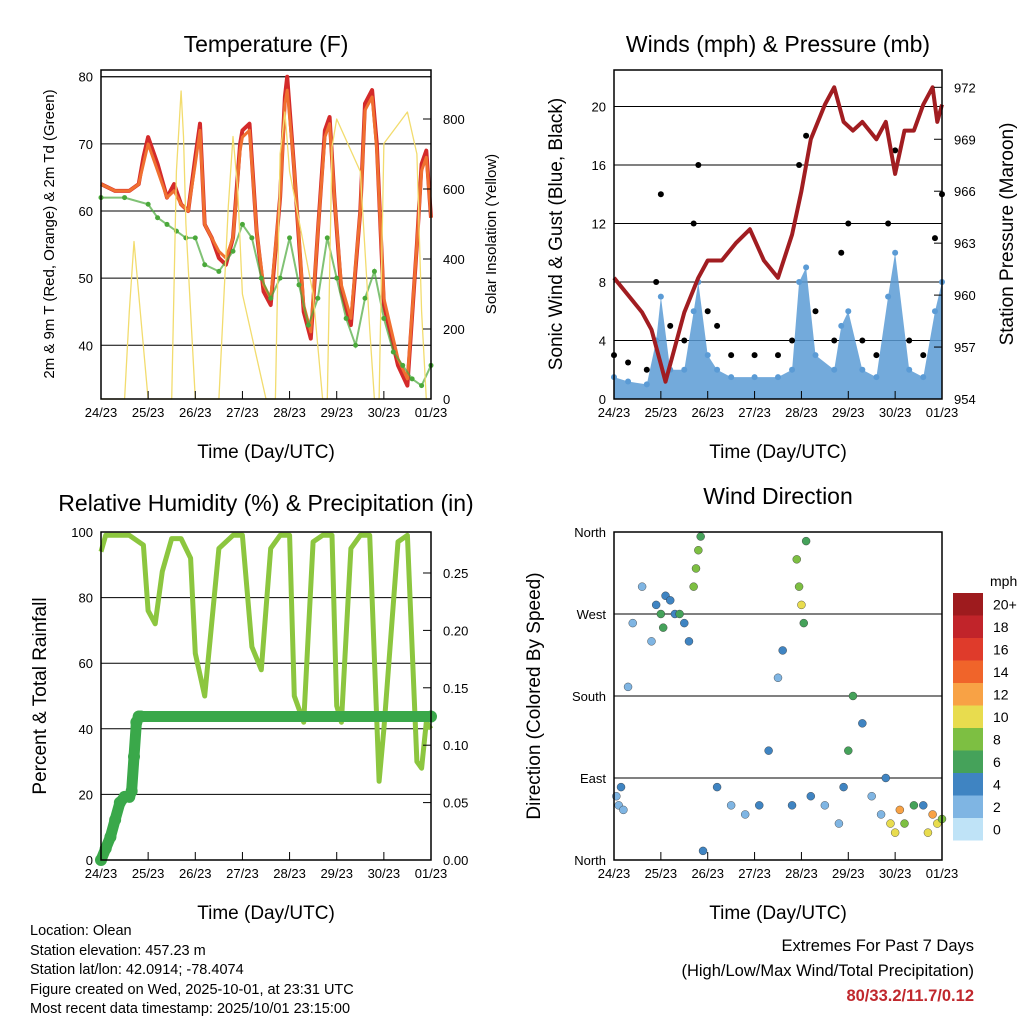 This screenshot has width=1024, height=1024. What do you see at coordinates (455, 803) in the screenshot?
I see `y-right-tick-label: 0.05` at bounding box center [455, 803].